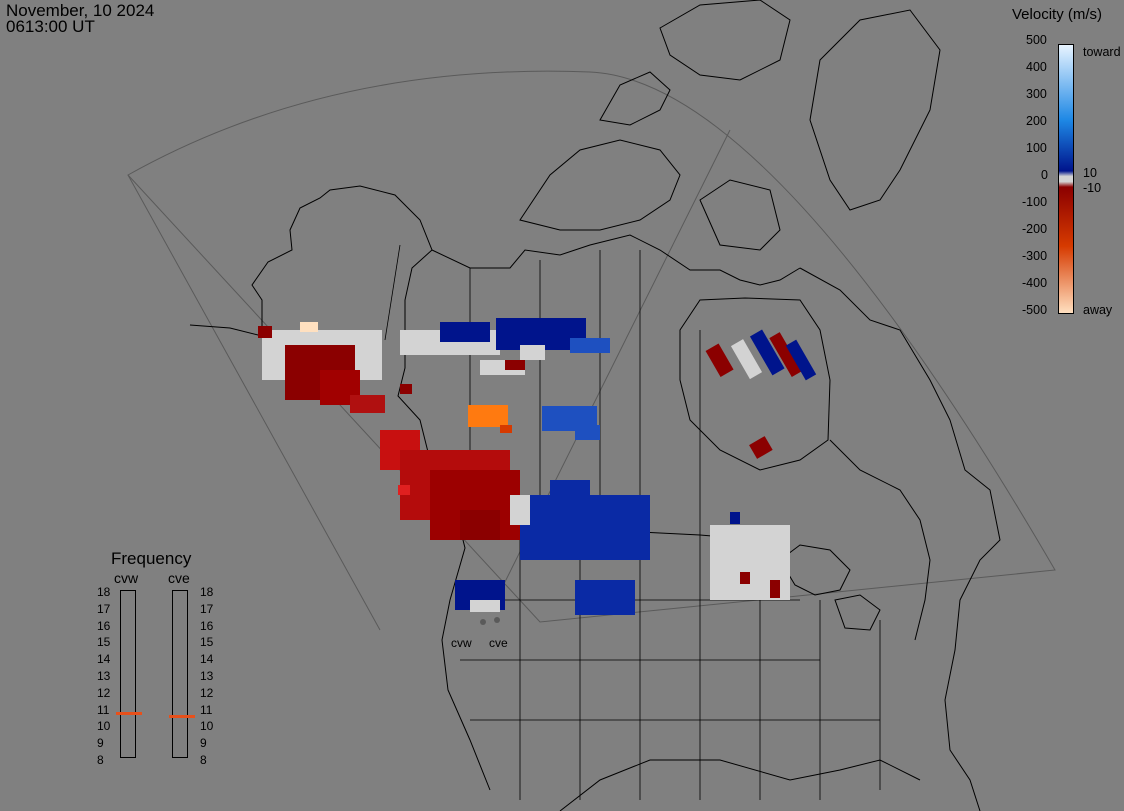  I want to click on time-label: 0613:00 UT, so click(50, 26).